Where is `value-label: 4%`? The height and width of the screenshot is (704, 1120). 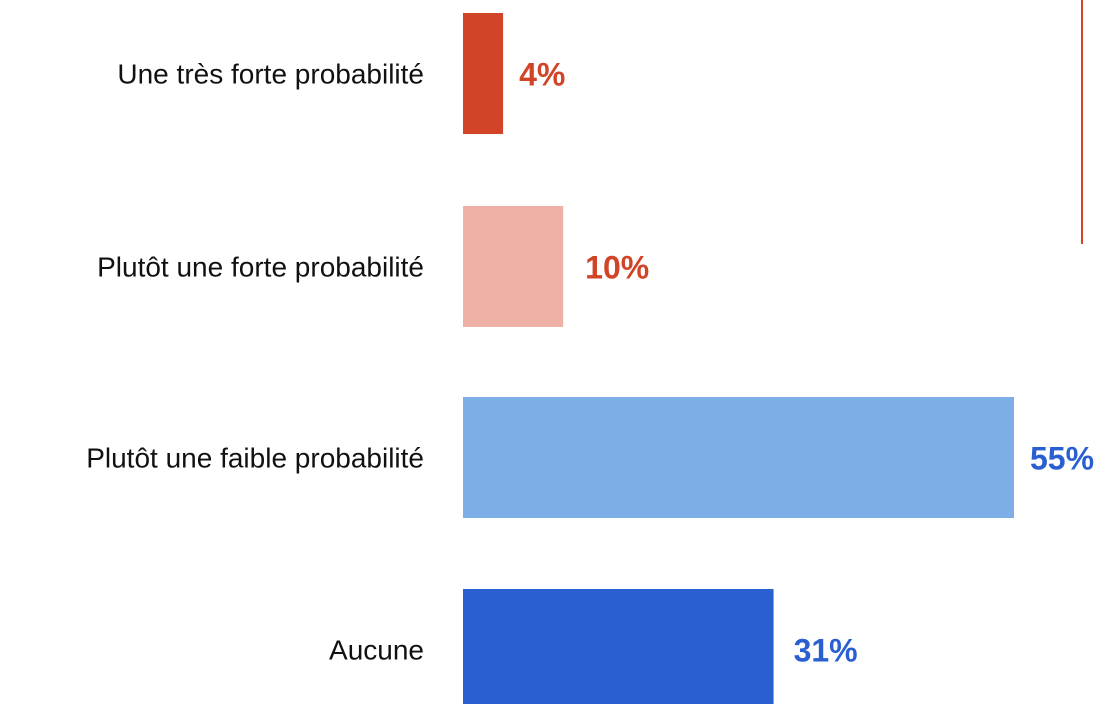 value-label: 4% is located at coordinates (542, 75).